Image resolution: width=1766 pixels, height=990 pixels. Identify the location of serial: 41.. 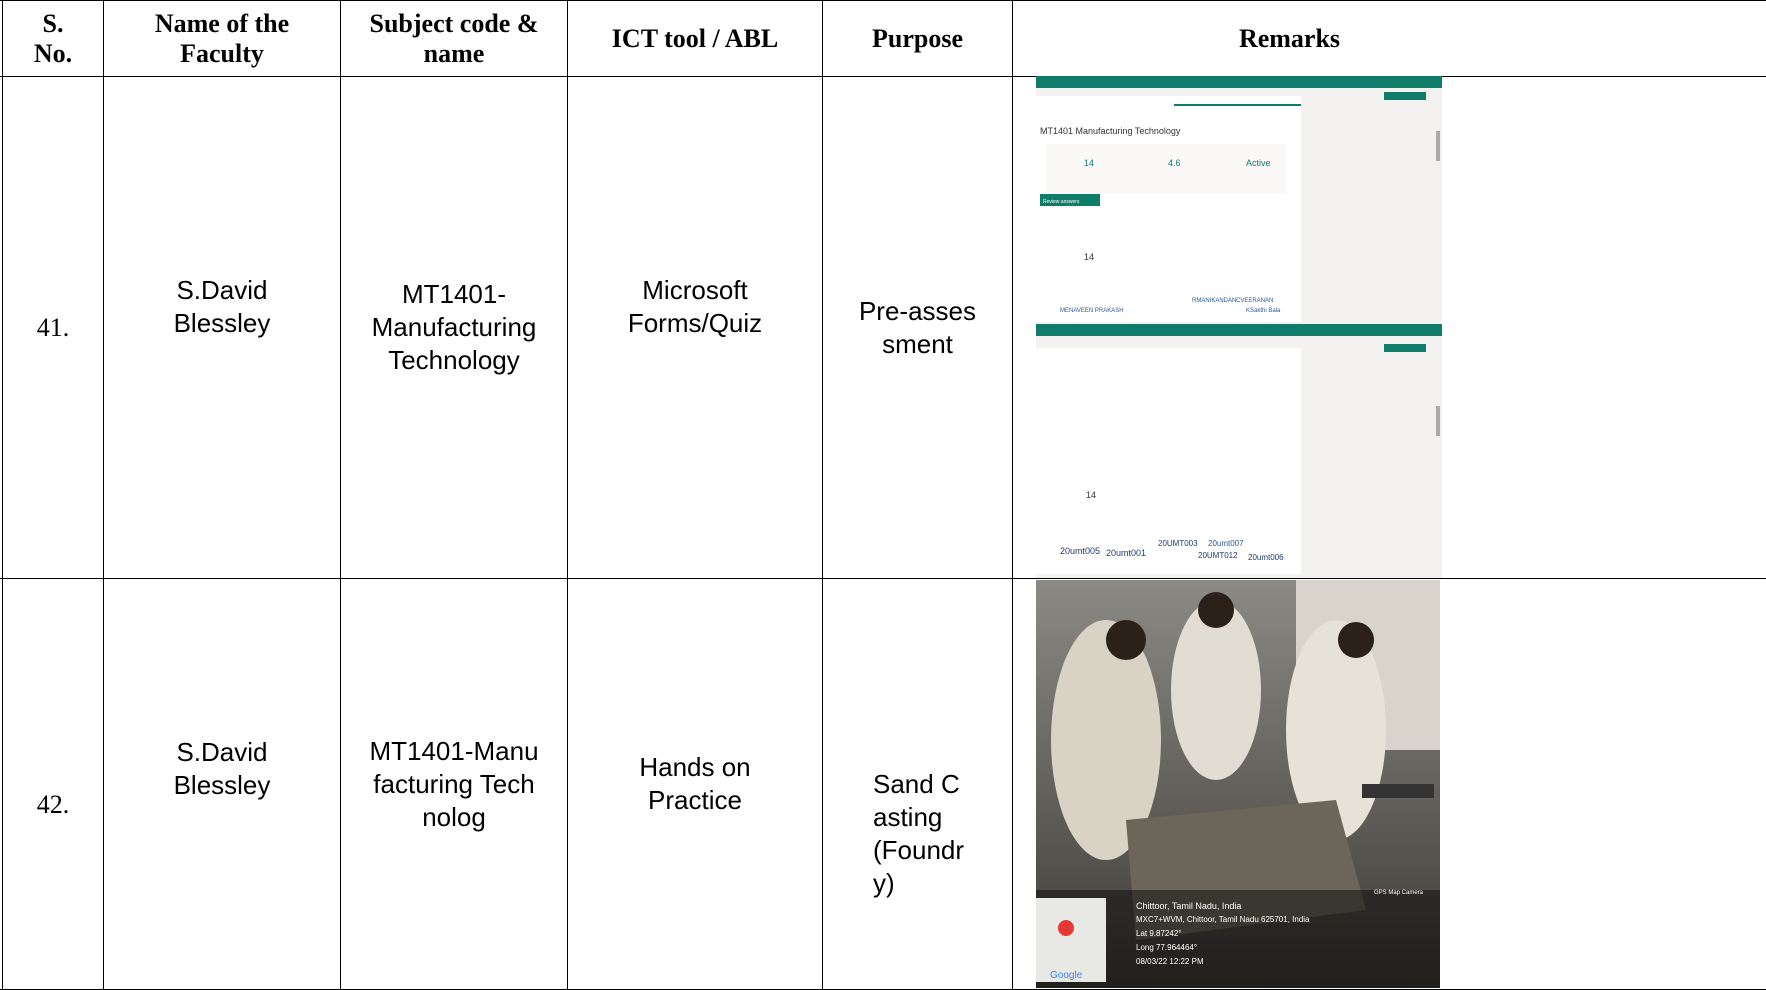
(53, 327).